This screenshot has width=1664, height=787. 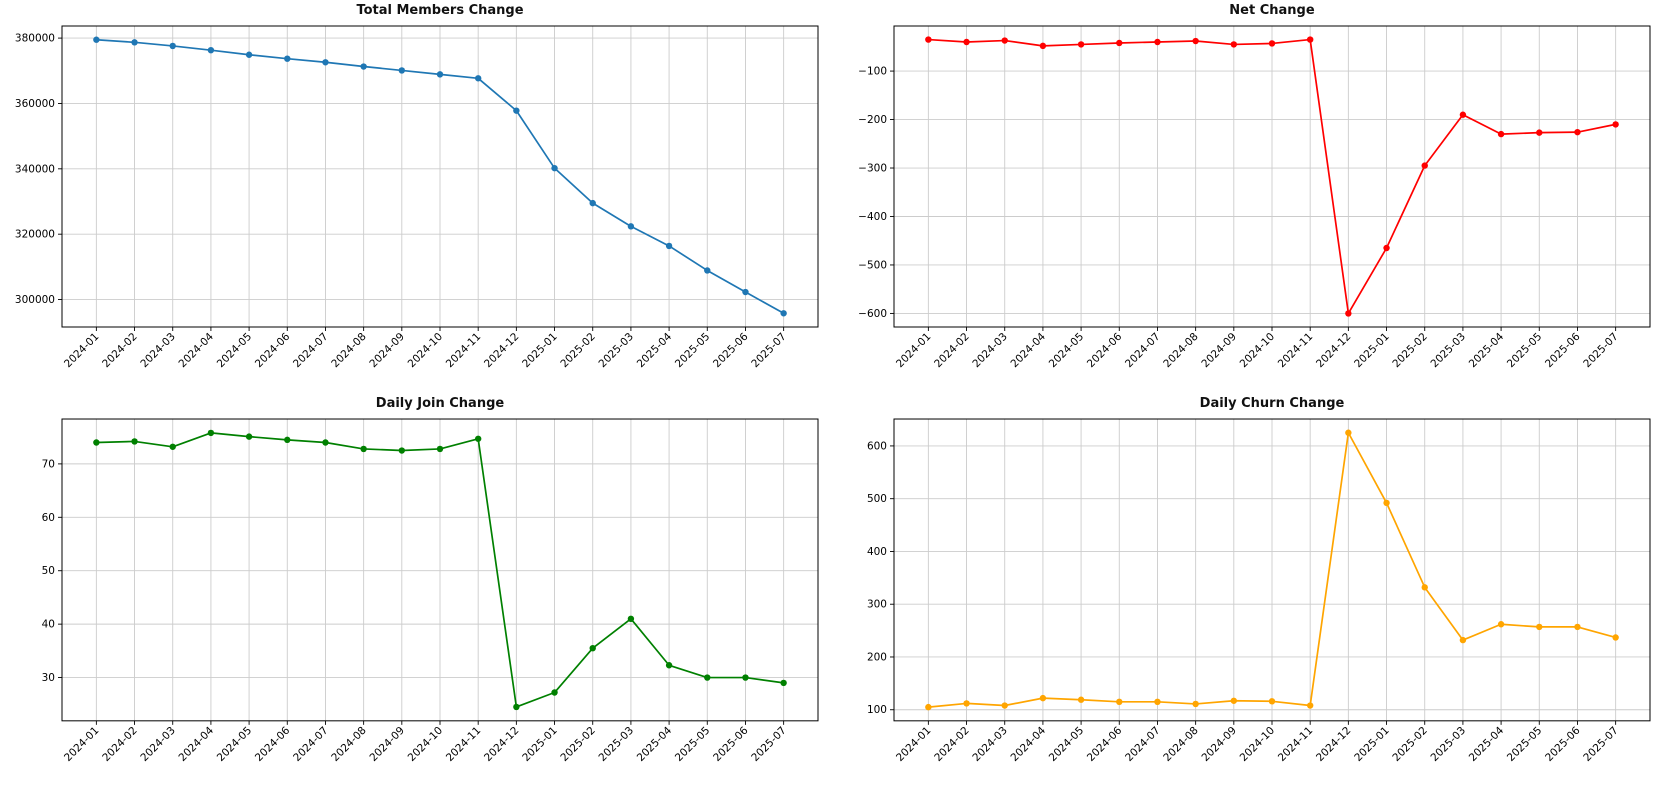 What do you see at coordinates (48, 571) in the screenshot?
I see `y-tick-label: 50` at bounding box center [48, 571].